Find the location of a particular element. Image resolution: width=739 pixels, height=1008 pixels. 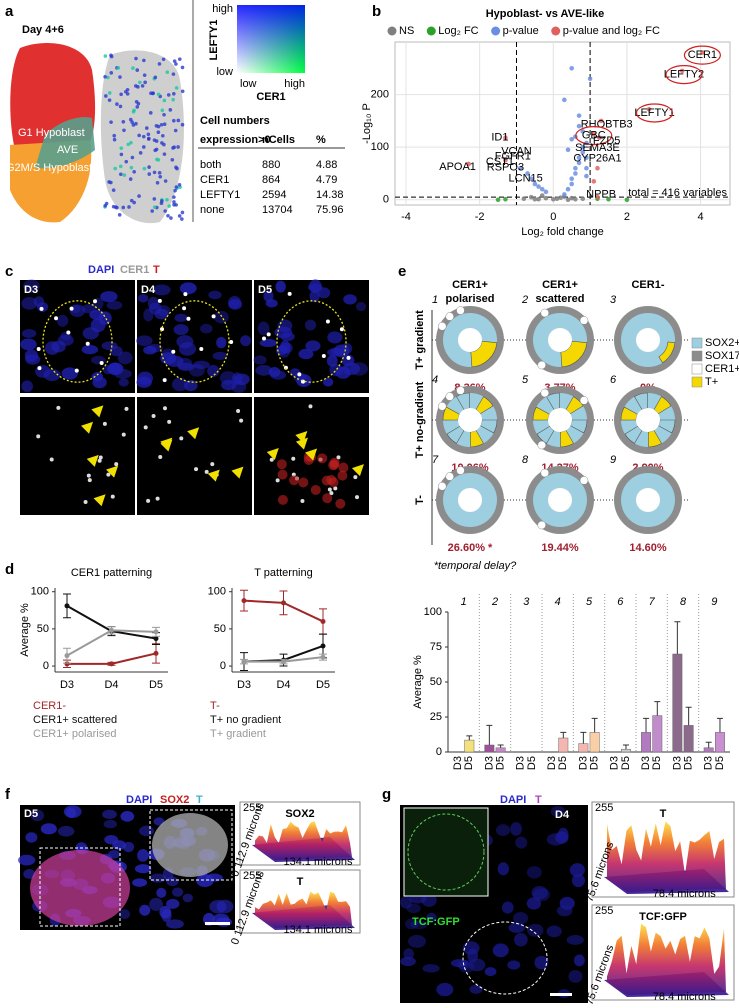

gene-label: APOA1 is located at coordinates (457, 167).